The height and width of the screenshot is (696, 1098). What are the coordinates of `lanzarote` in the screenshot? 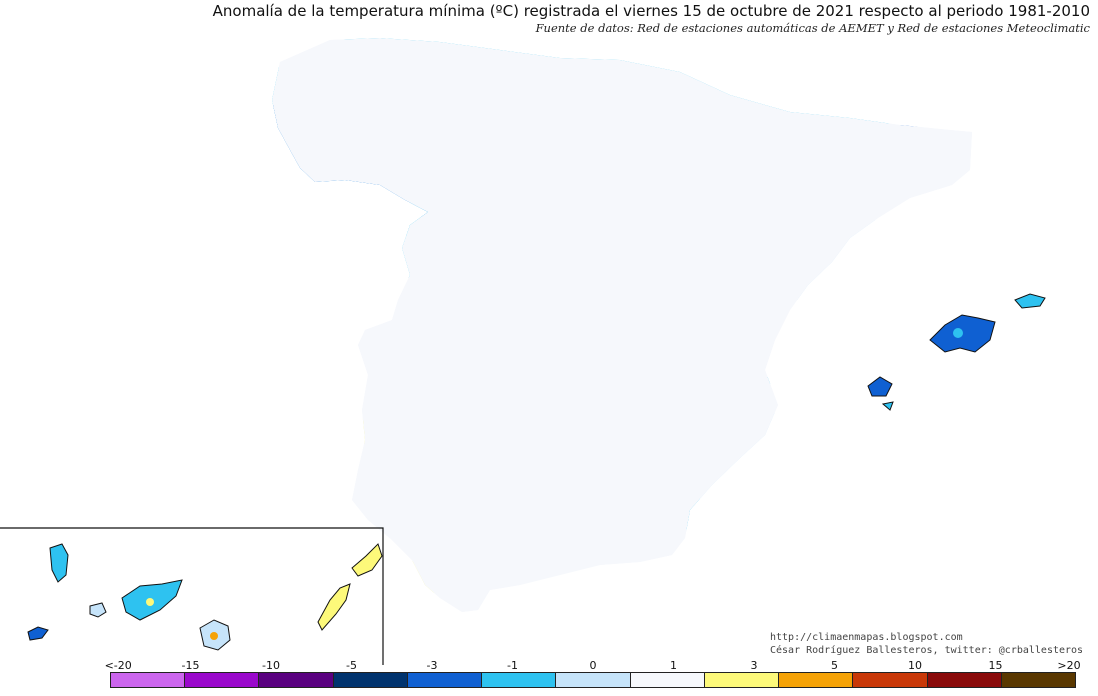 It's located at (367, 560).